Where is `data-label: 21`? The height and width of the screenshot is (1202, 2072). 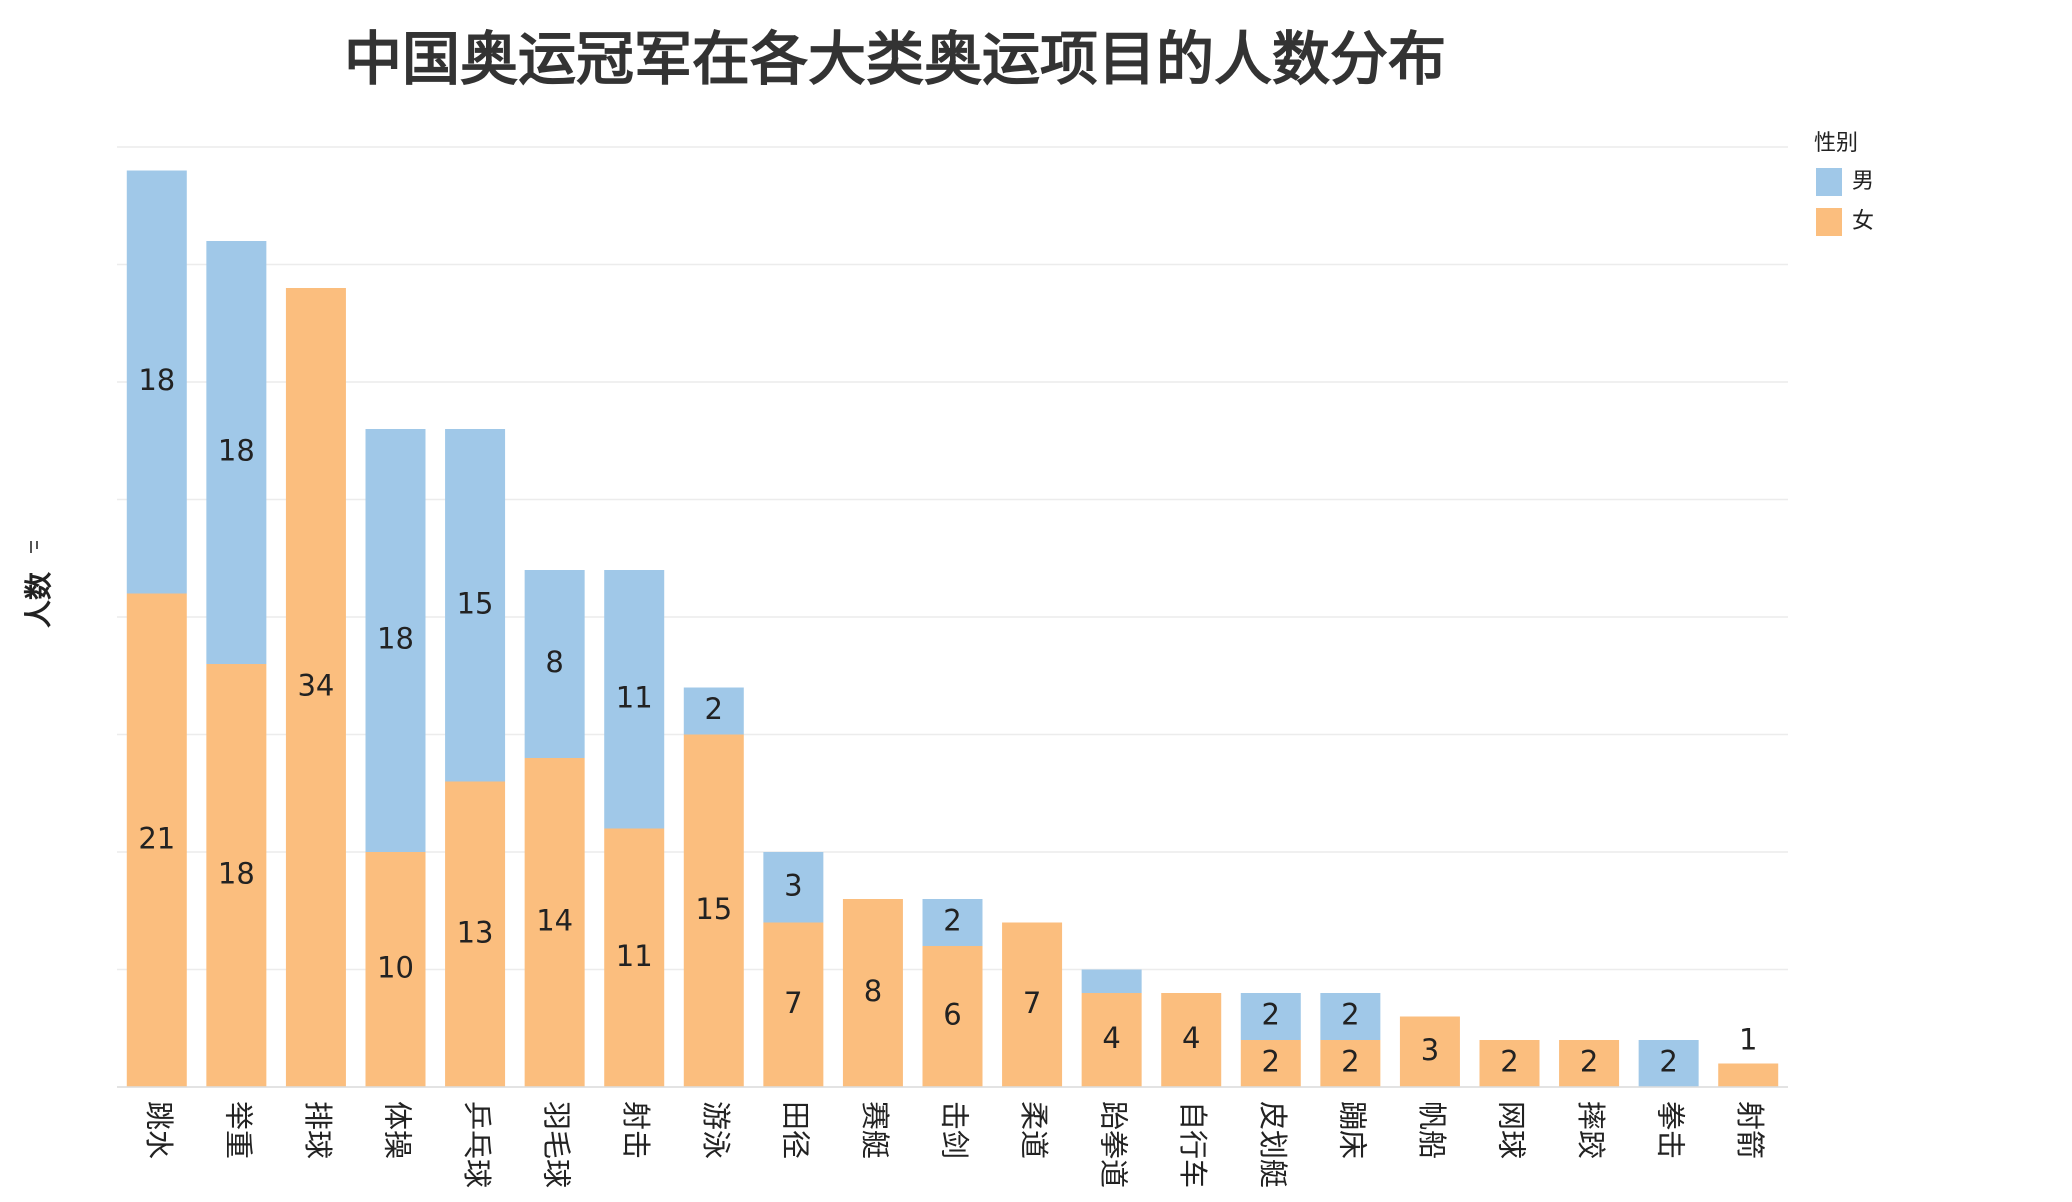
data-label: 21 is located at coordinates (156, 838).